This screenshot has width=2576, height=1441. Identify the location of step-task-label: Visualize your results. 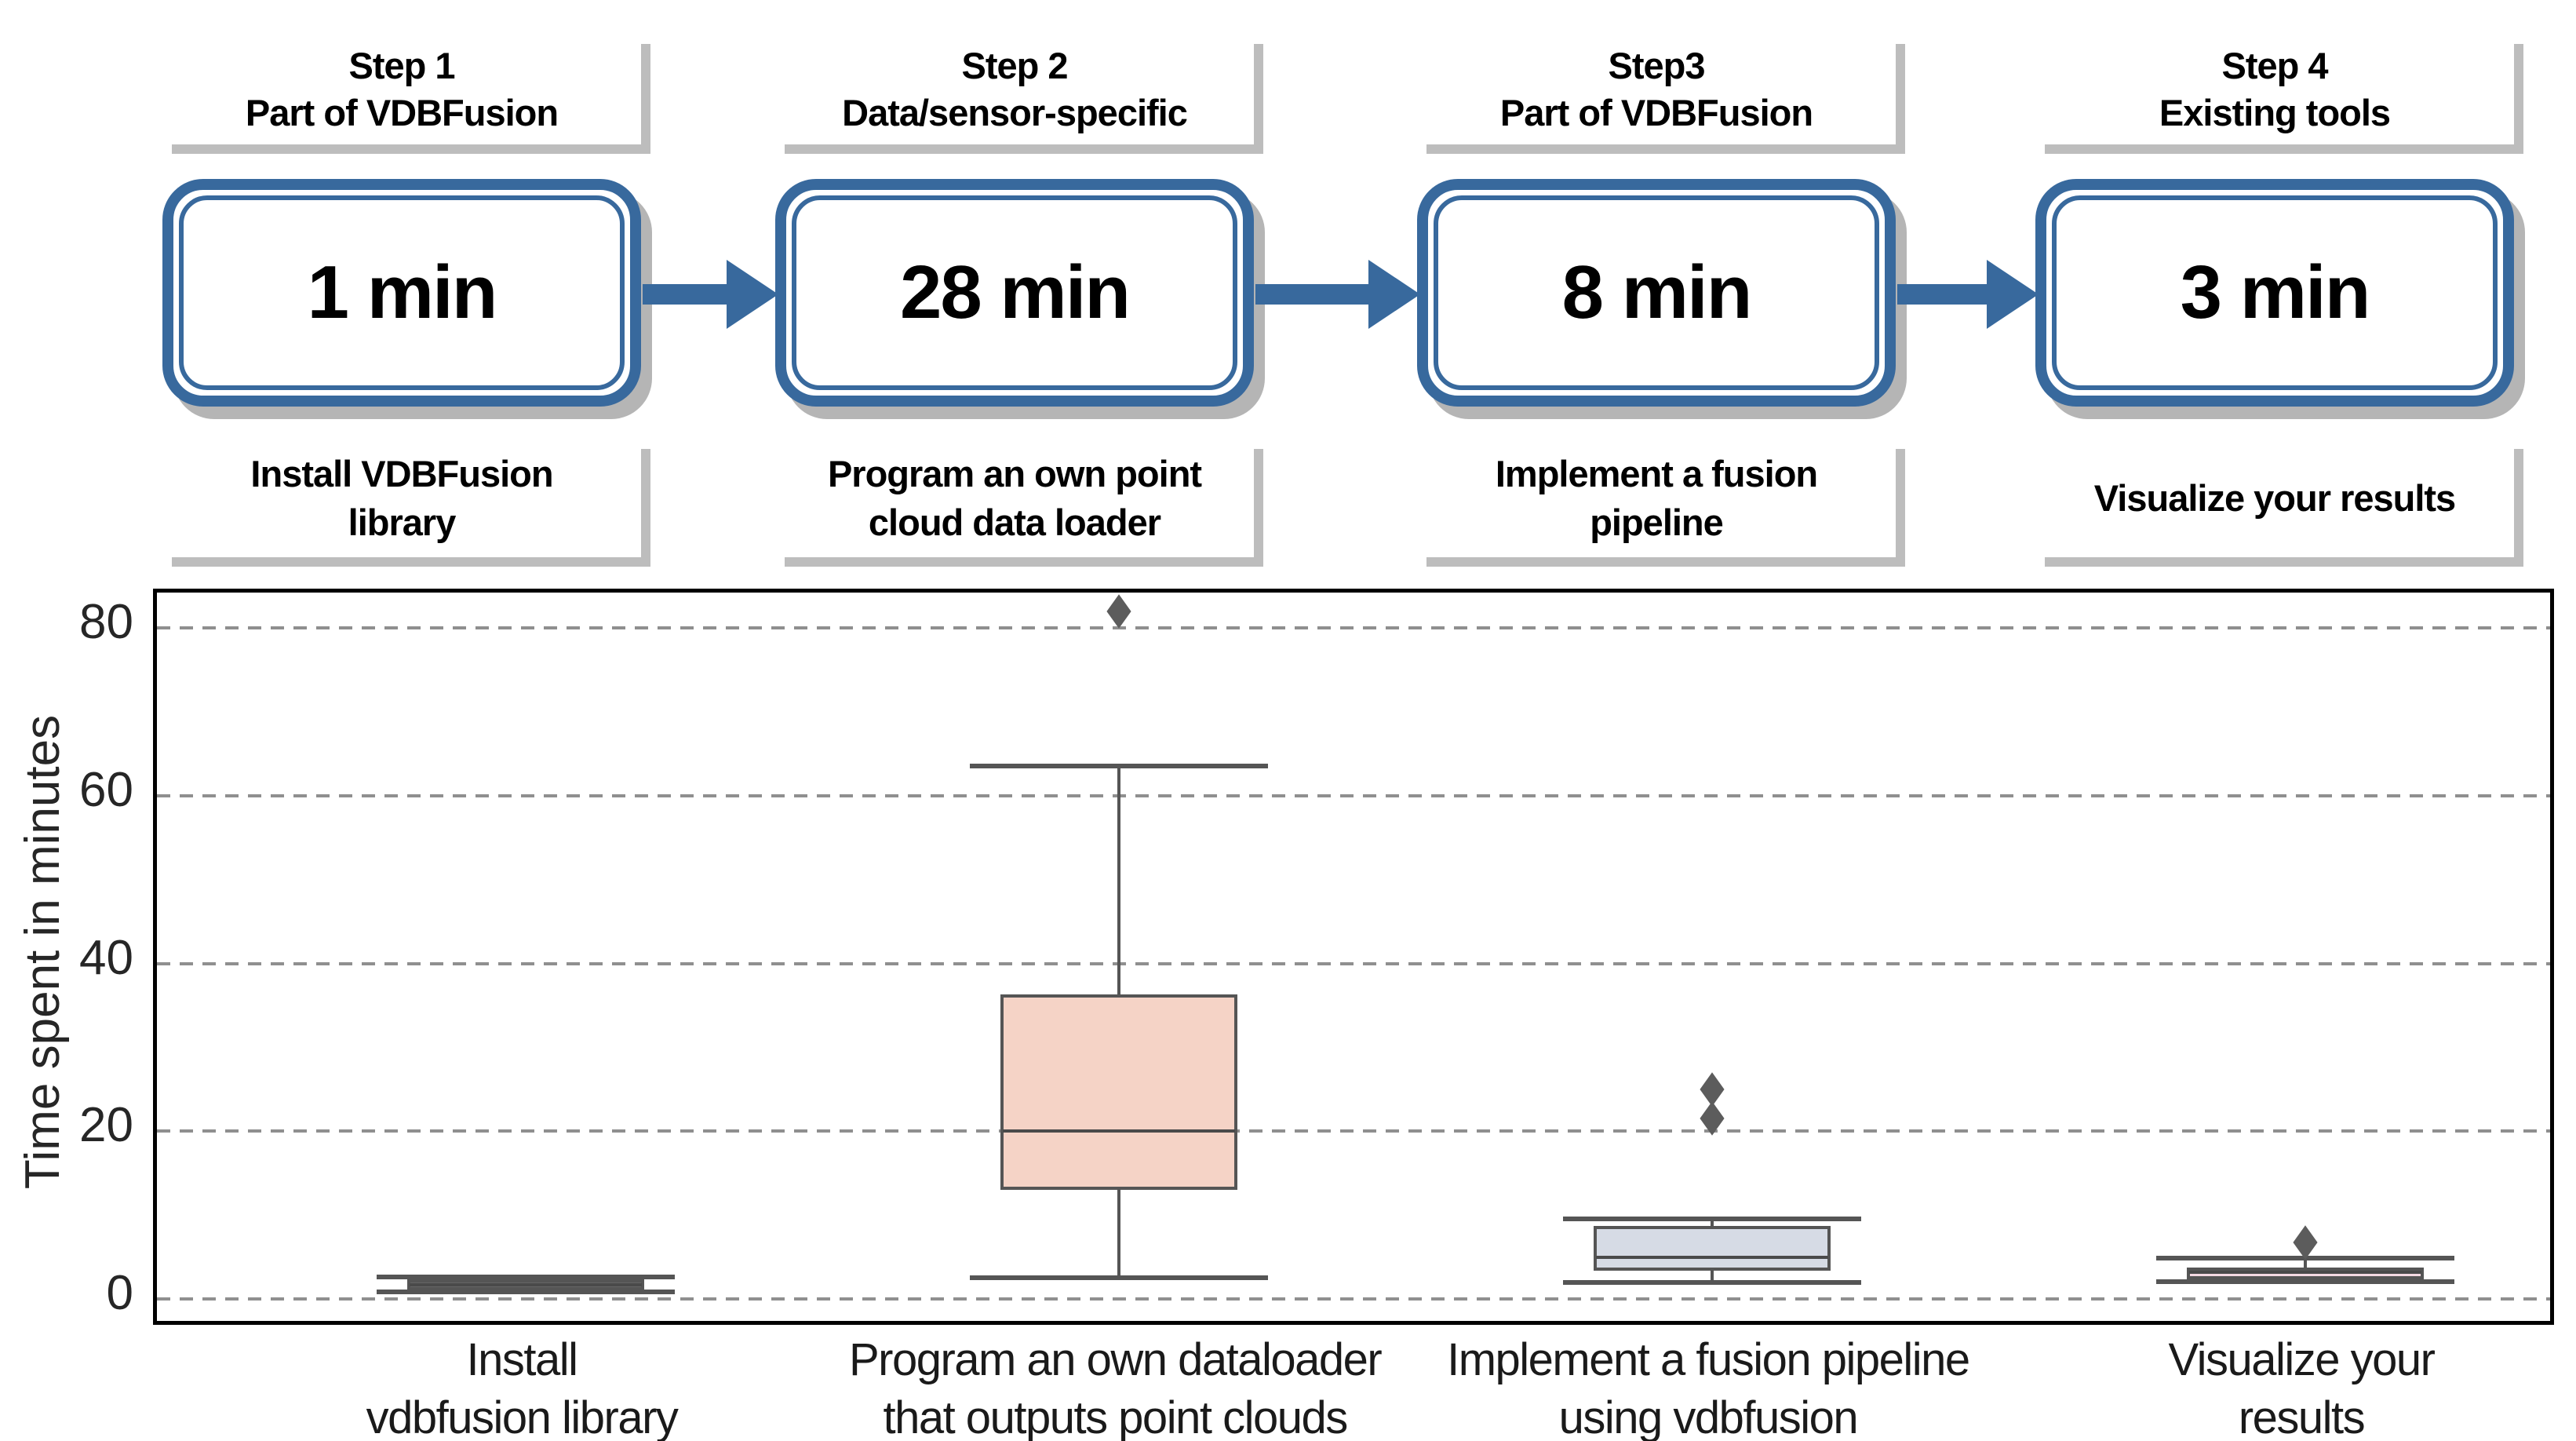
(2274, 498).